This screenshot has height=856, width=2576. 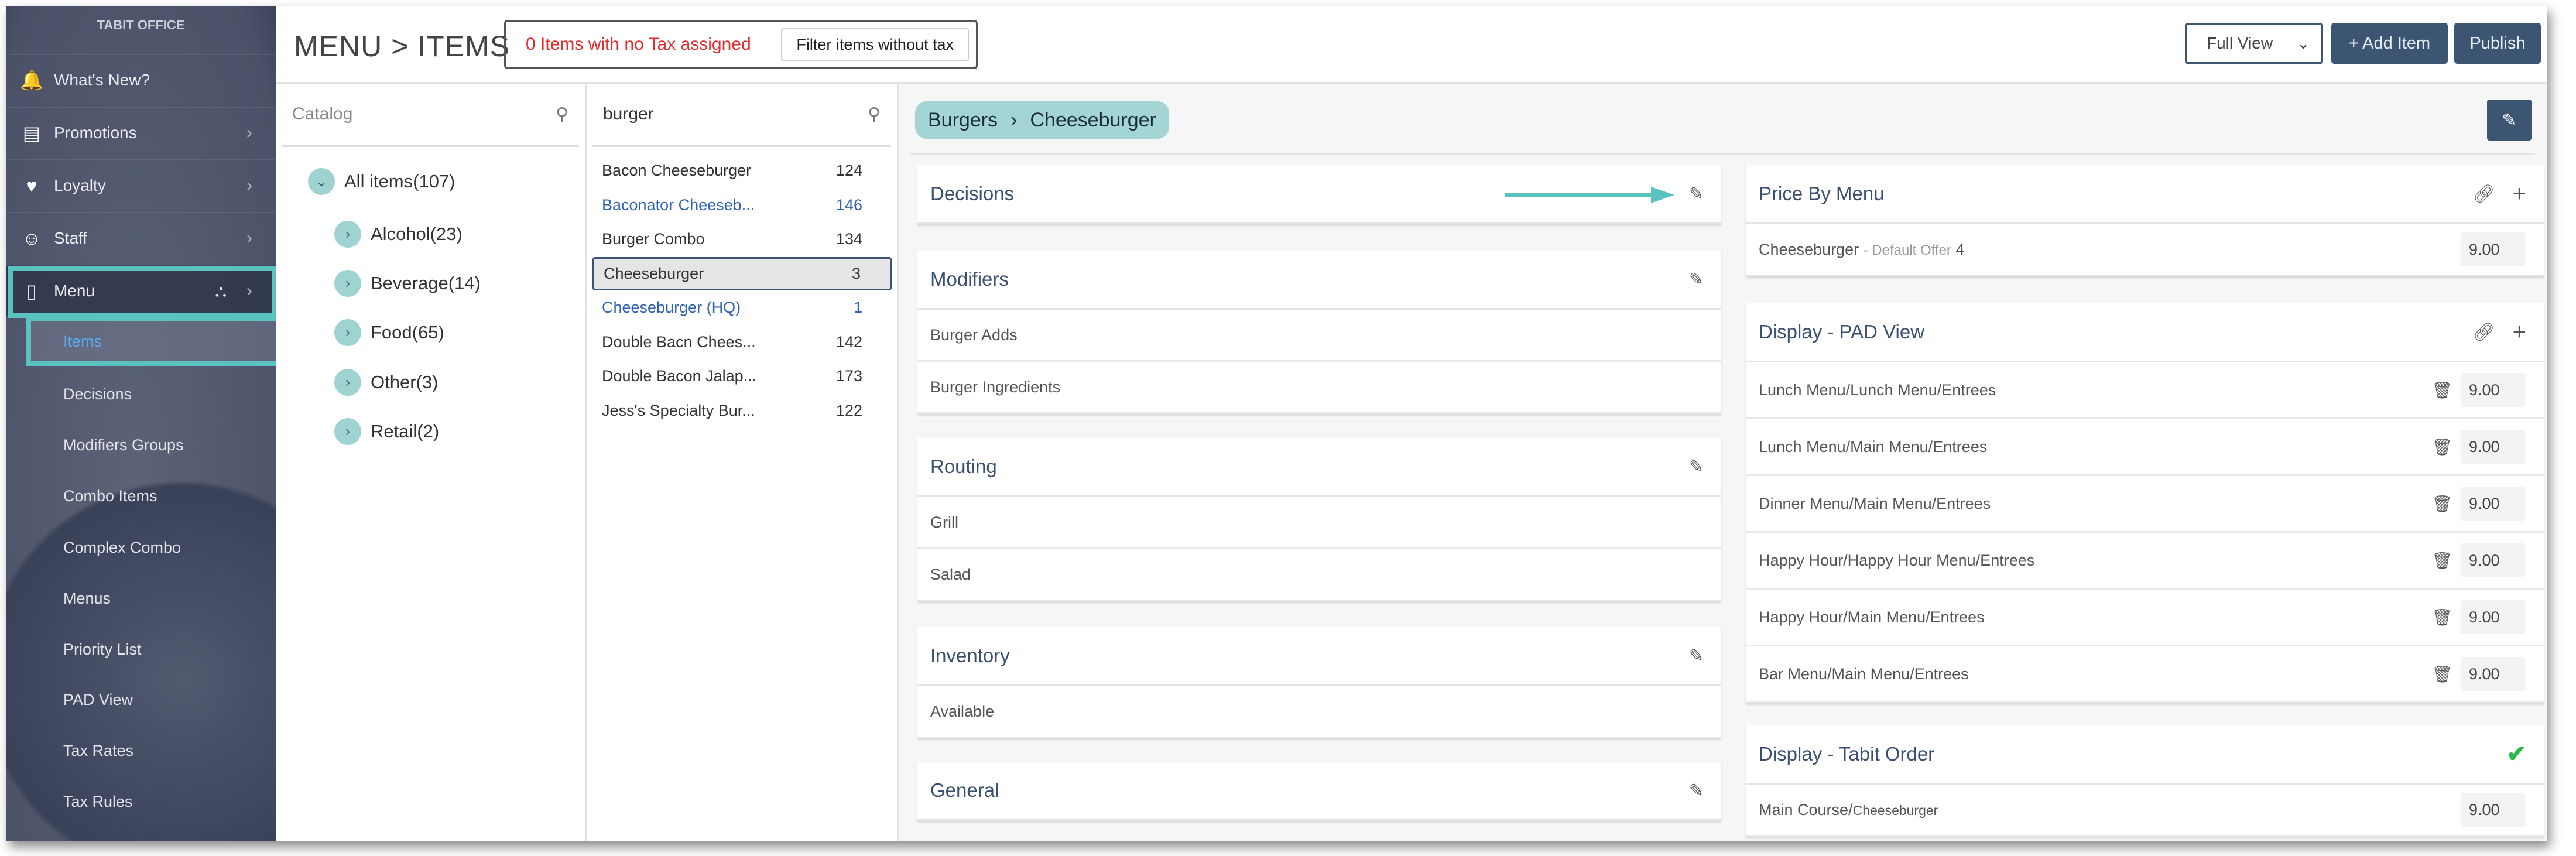 I want to click on sidebar-subitem-pad-view: PAD View, so click(x=98, y=699).